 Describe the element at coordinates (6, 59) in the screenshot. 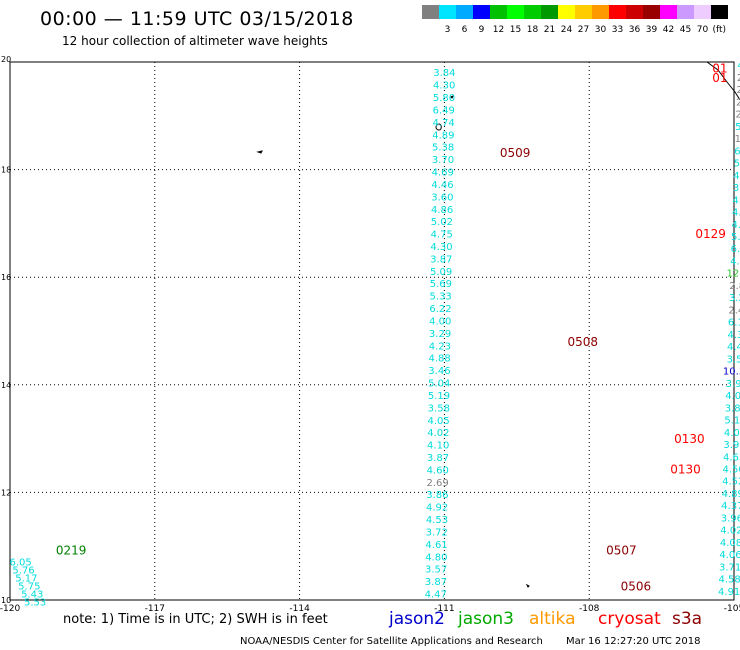

I see `y-tick-label: 20` at that location.